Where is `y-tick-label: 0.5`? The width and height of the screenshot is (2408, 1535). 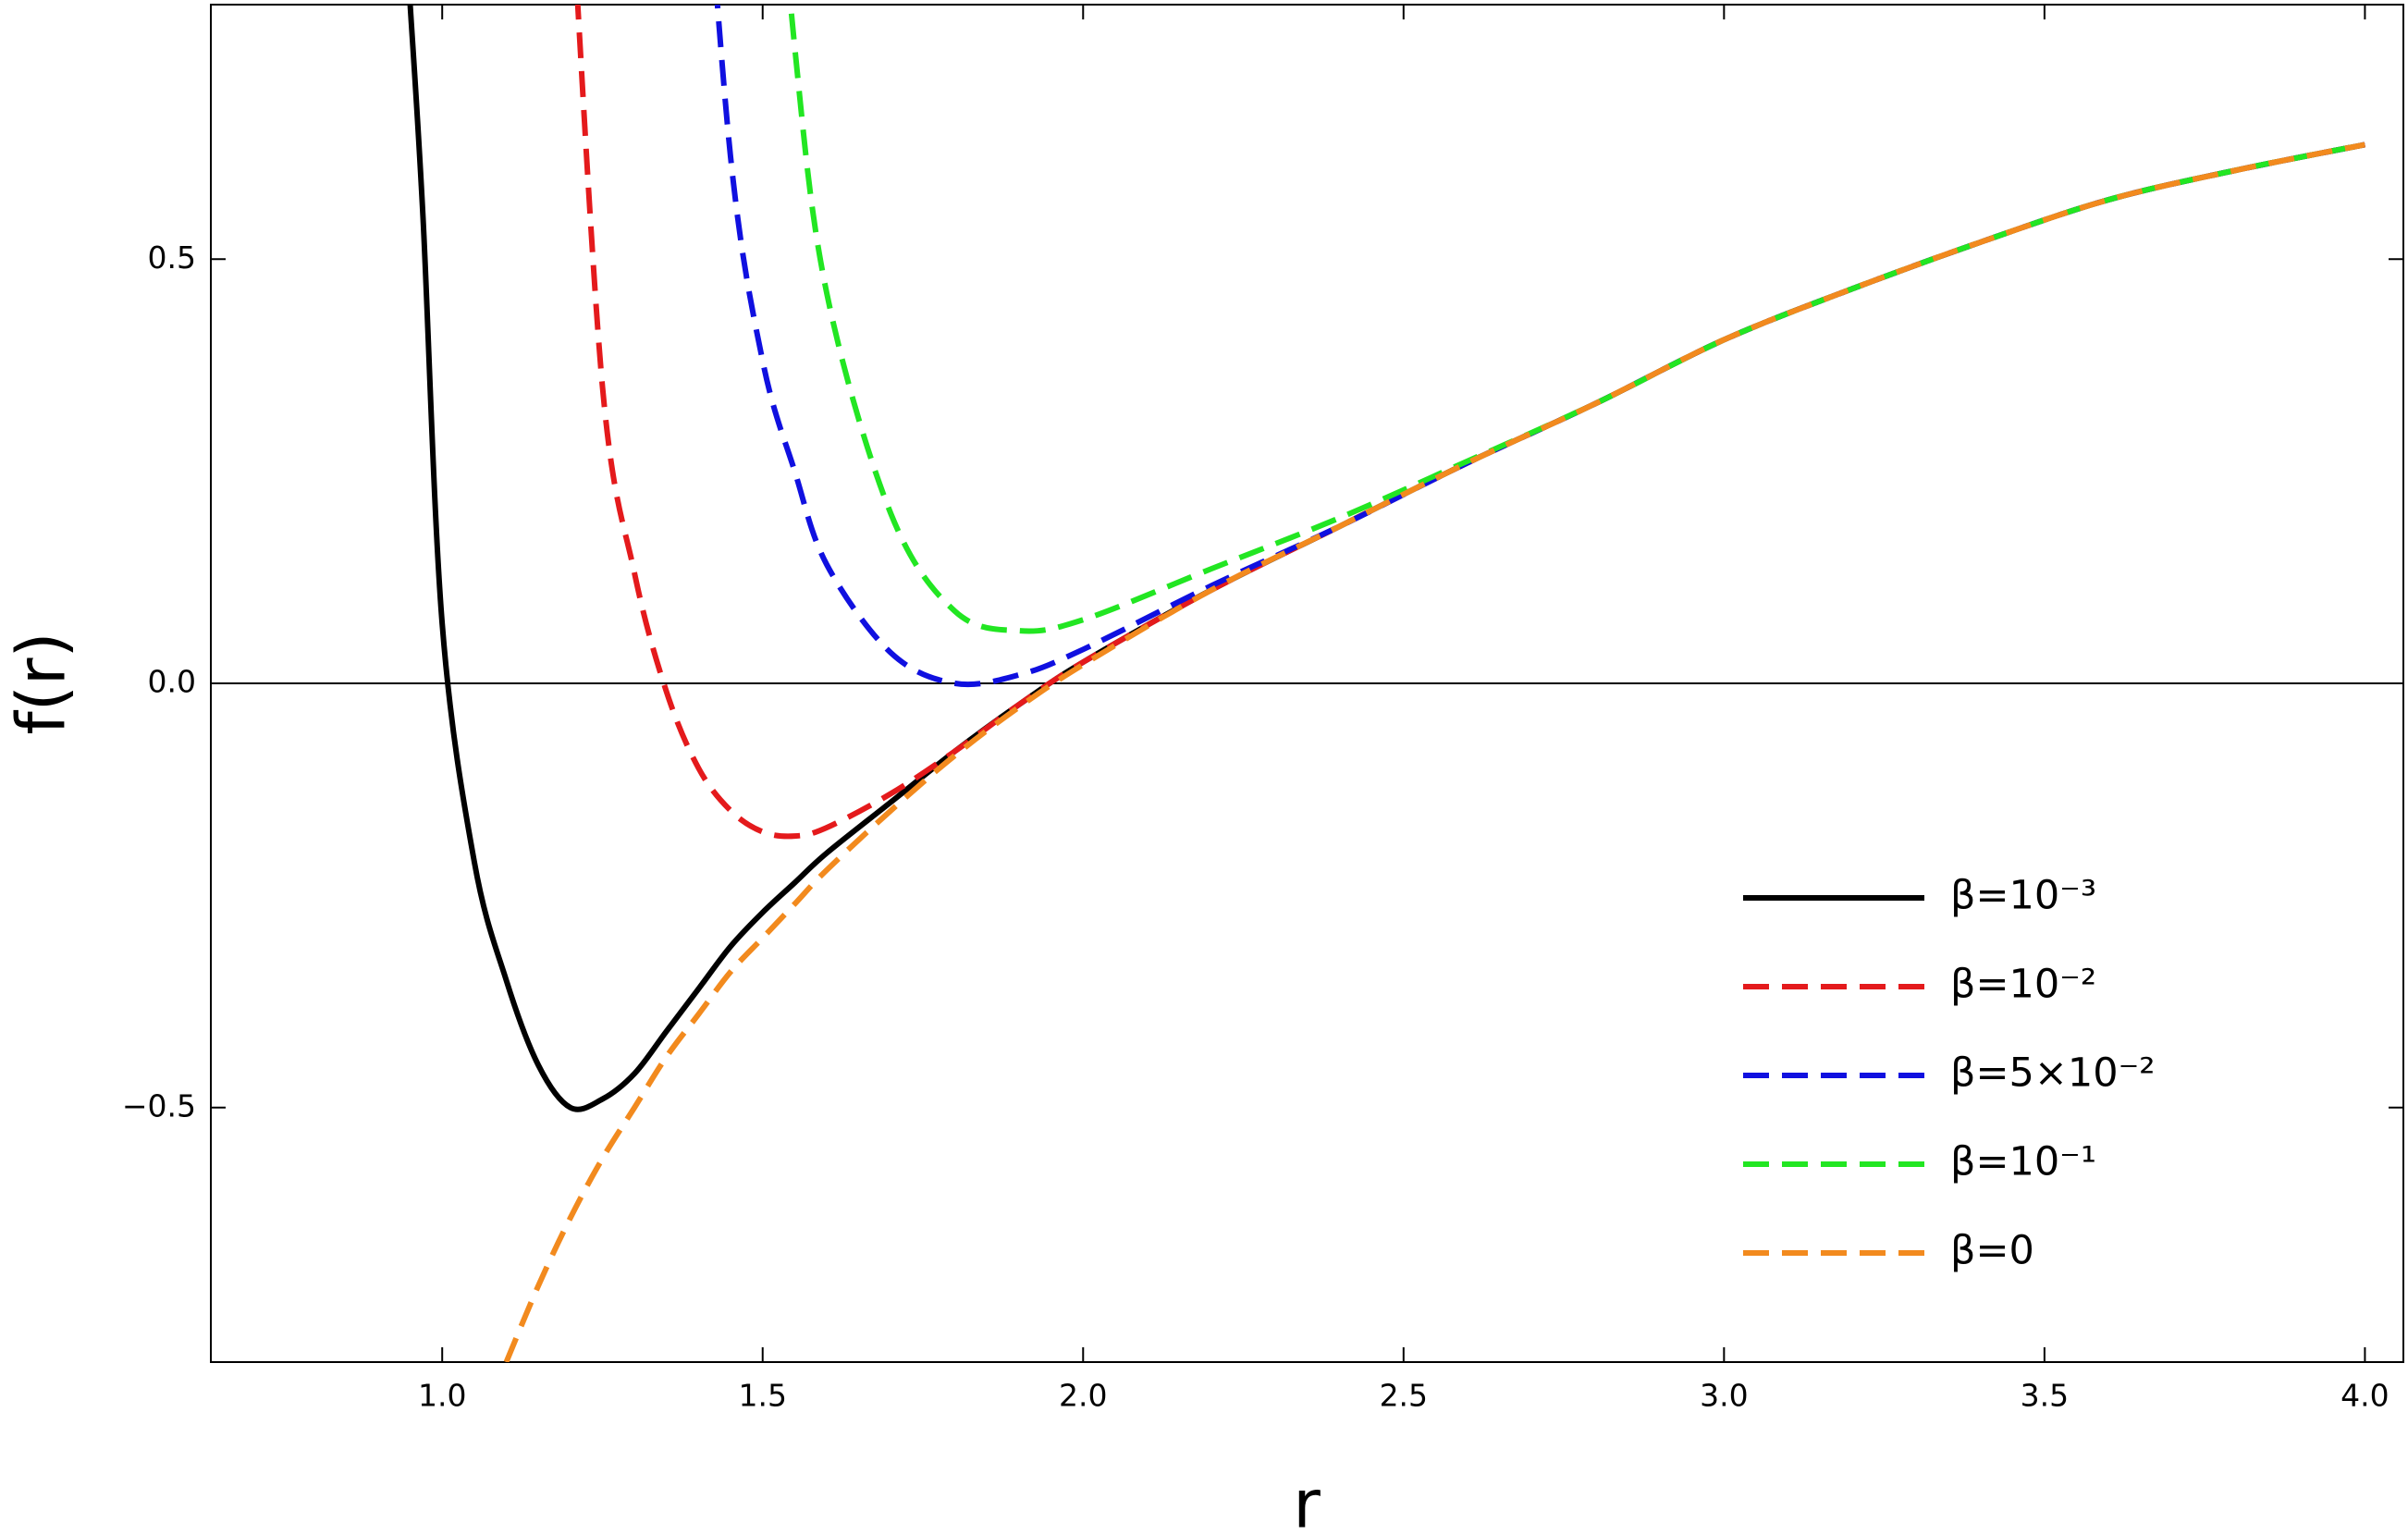
y-tick-label: 0.5 is located at coordinates (172, 257).